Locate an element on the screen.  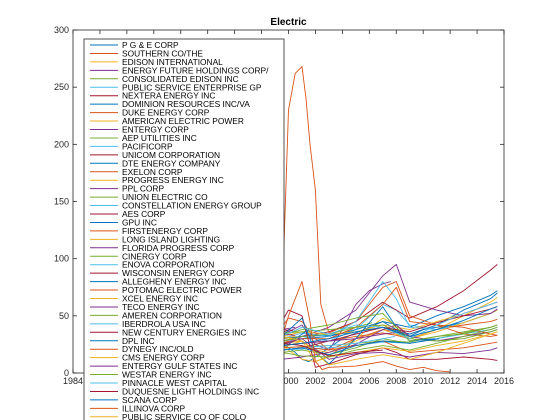
legend-entry-label: PROGRESS ENERGY INC is located at coordinates (173, 180).